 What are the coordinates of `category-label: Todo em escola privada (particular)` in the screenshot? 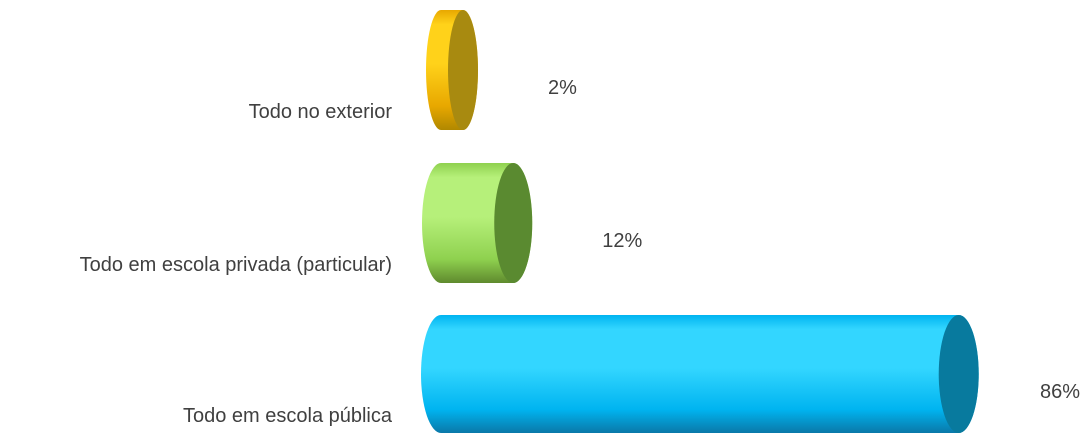 It's located at (236, 265).